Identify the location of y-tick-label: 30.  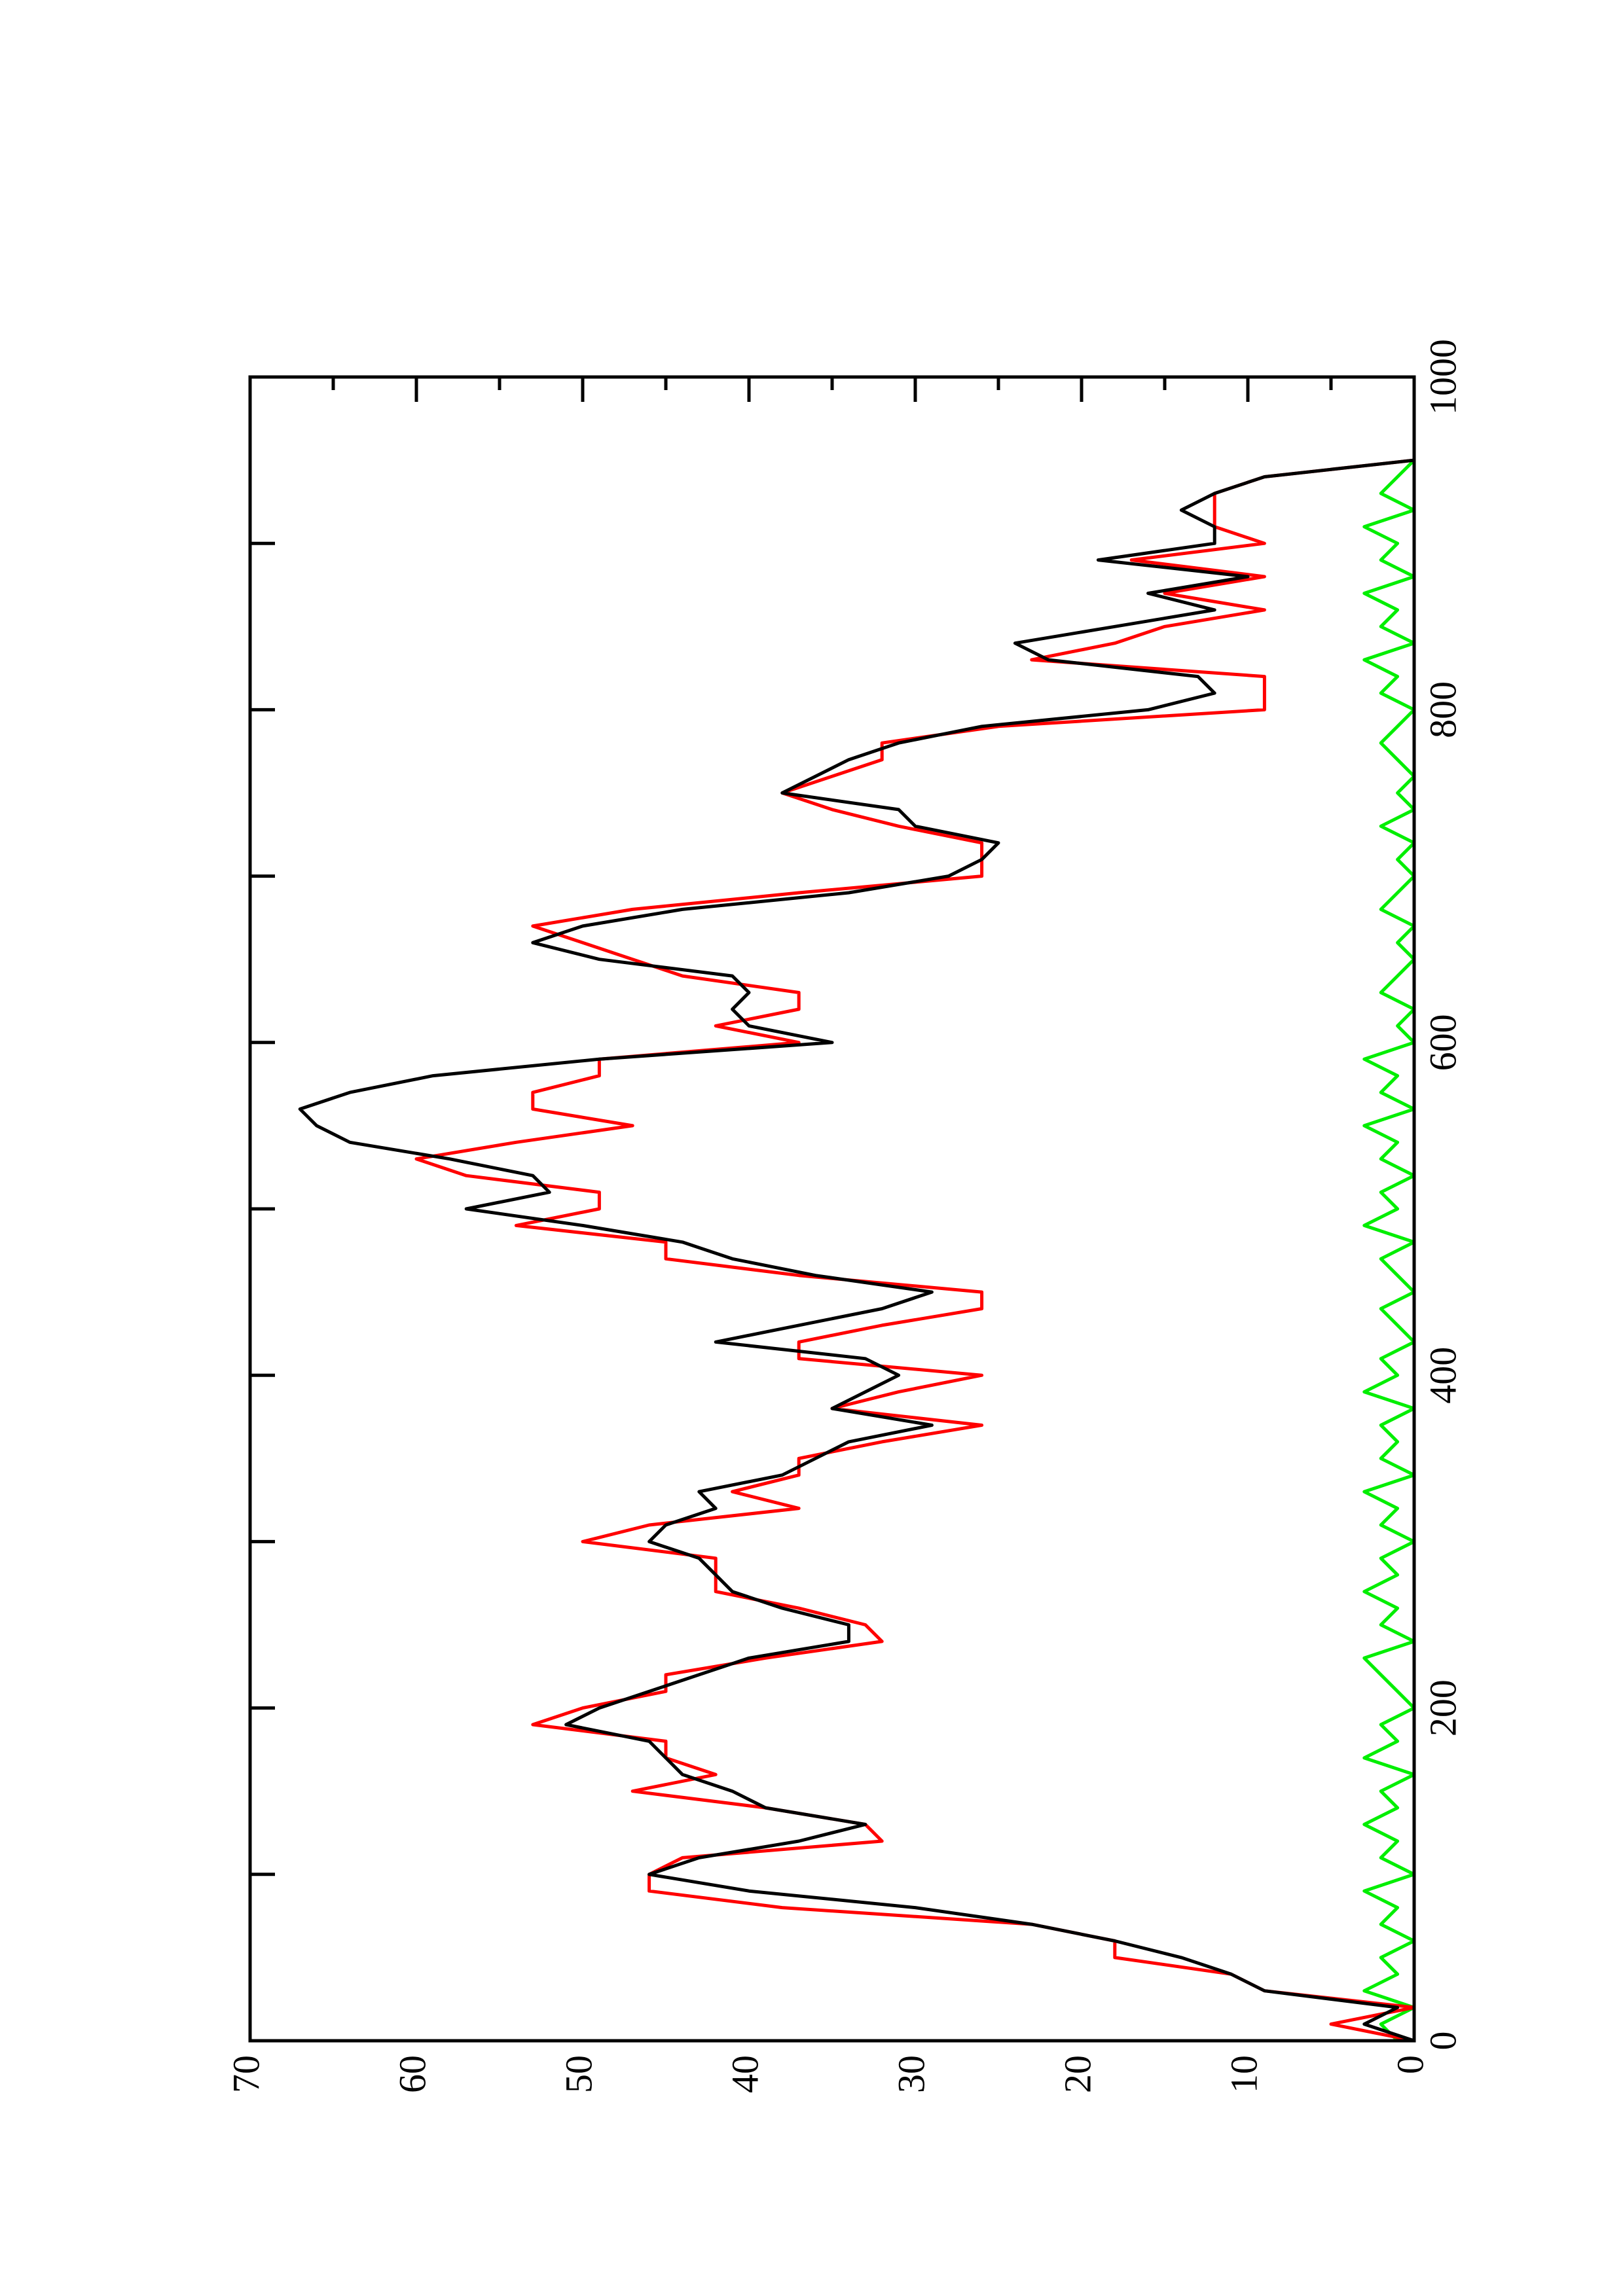
(911, 2074).